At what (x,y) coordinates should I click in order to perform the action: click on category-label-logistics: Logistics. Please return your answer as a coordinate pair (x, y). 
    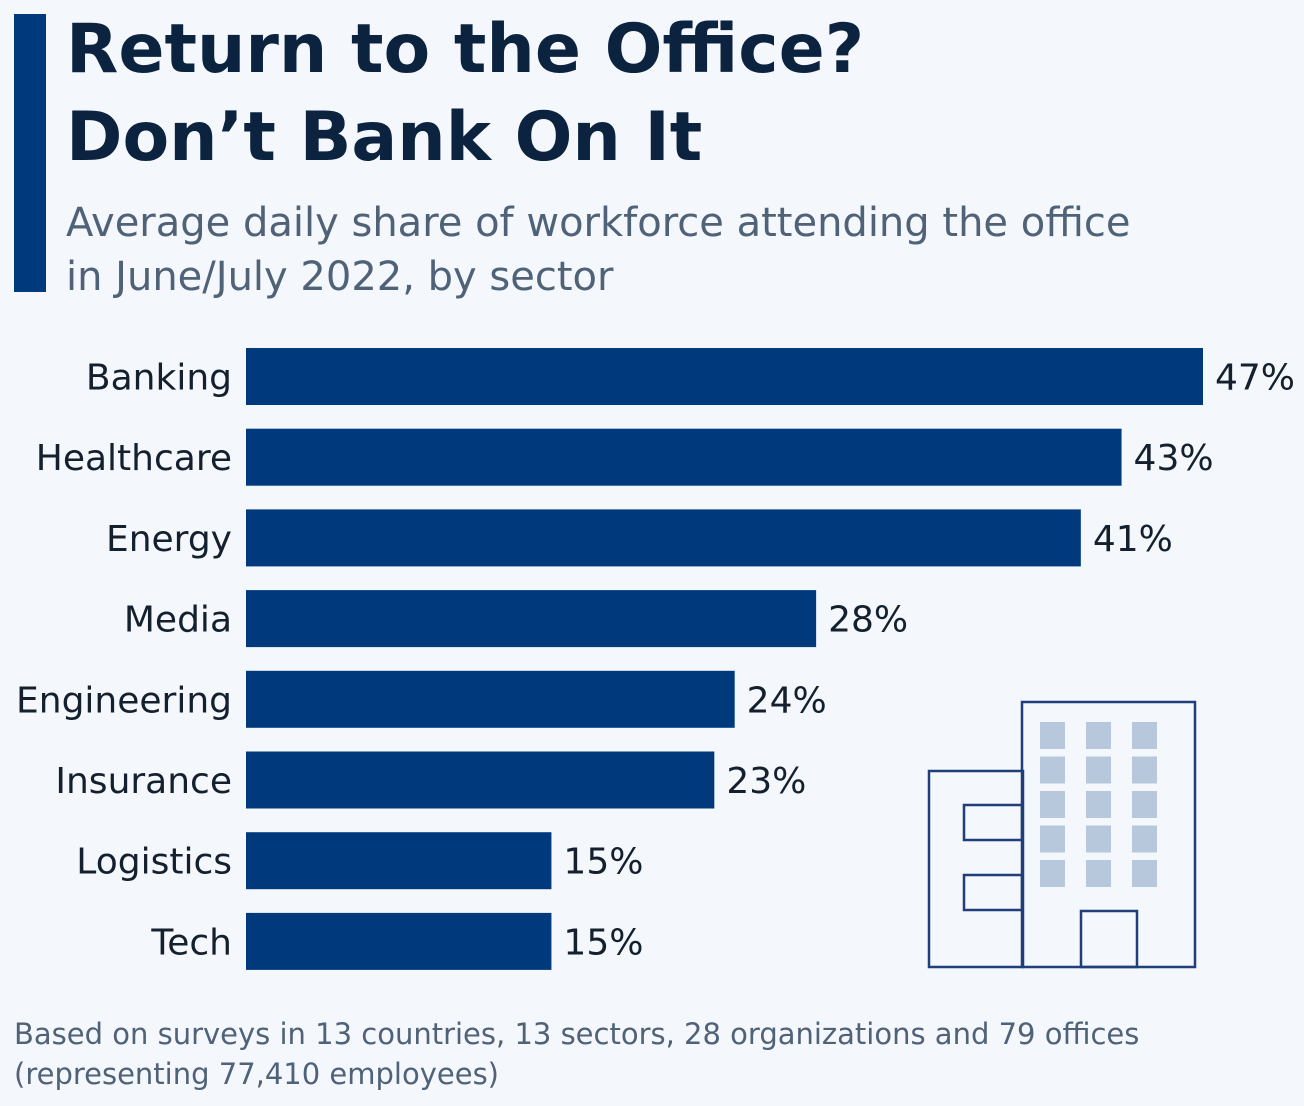
    Looking at the image, I should click on (154, 862).